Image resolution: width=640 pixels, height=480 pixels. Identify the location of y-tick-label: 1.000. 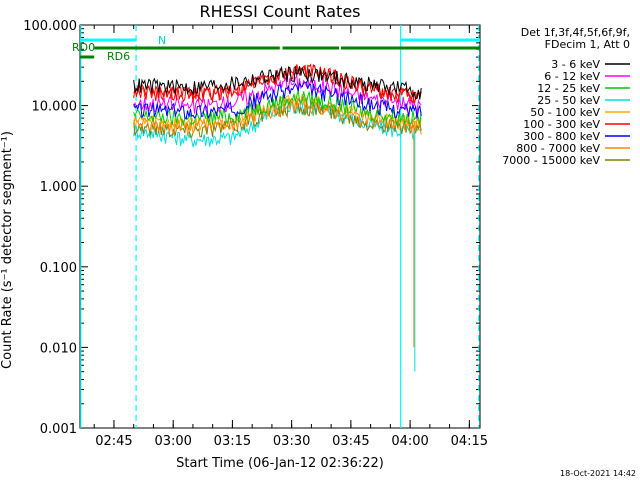
(58, 187).